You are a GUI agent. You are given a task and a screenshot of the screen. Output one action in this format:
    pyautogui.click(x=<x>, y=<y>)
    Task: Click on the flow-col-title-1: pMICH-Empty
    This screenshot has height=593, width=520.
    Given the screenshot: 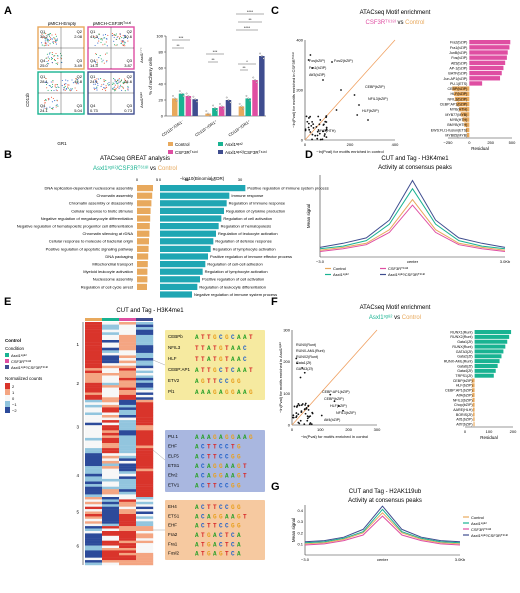 What is the action you would take?
    pyautogui.click(x=62, y=23)
    